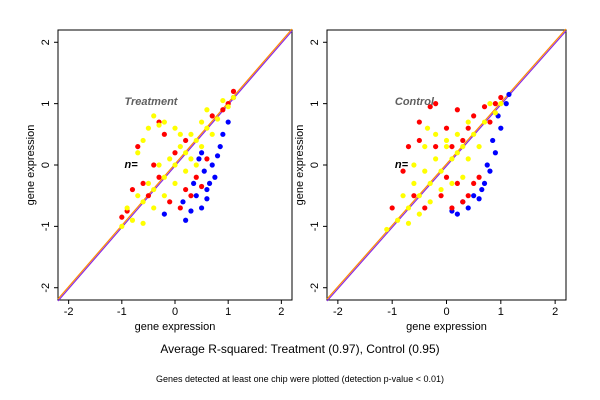  What do you see at coordinates (315, 288) in the screenshot?
I see `panel-2-y-tick-label: -2` at bounding box center [315, 288].